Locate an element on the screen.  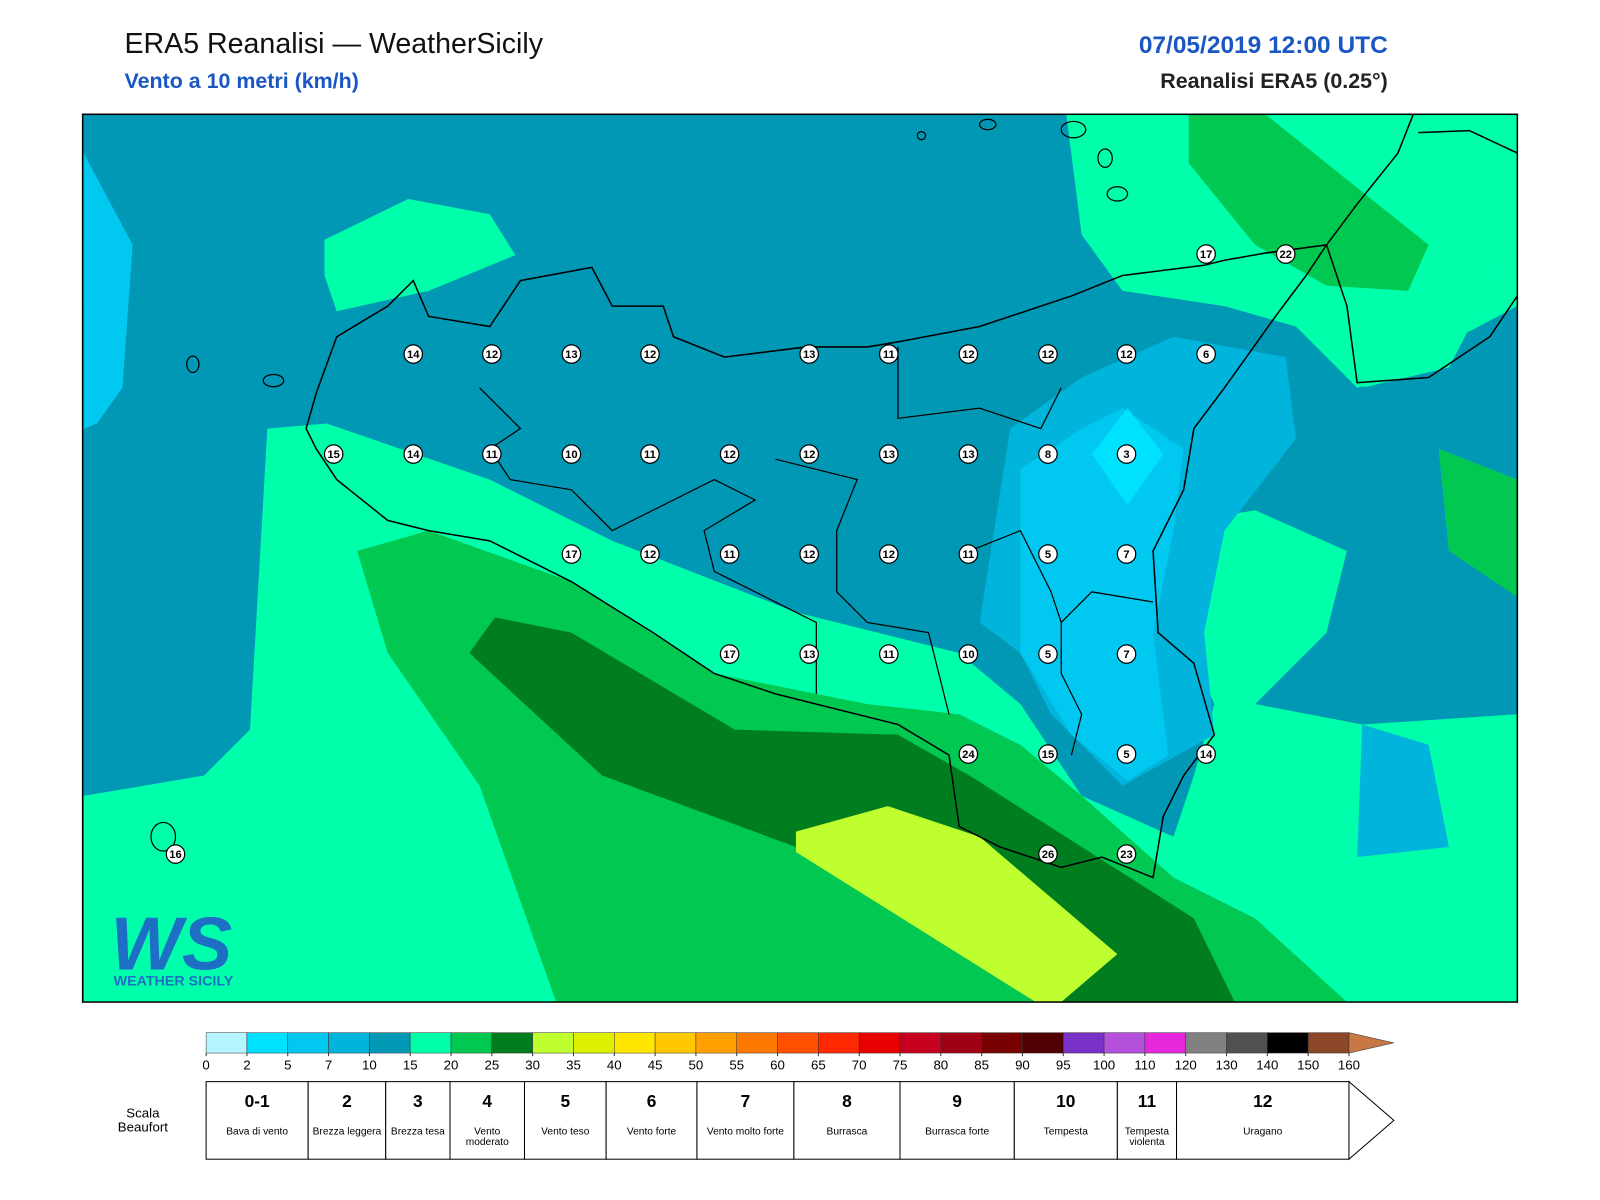
colorbar-tick-label: 50 is located at coordinates (696, 1064).